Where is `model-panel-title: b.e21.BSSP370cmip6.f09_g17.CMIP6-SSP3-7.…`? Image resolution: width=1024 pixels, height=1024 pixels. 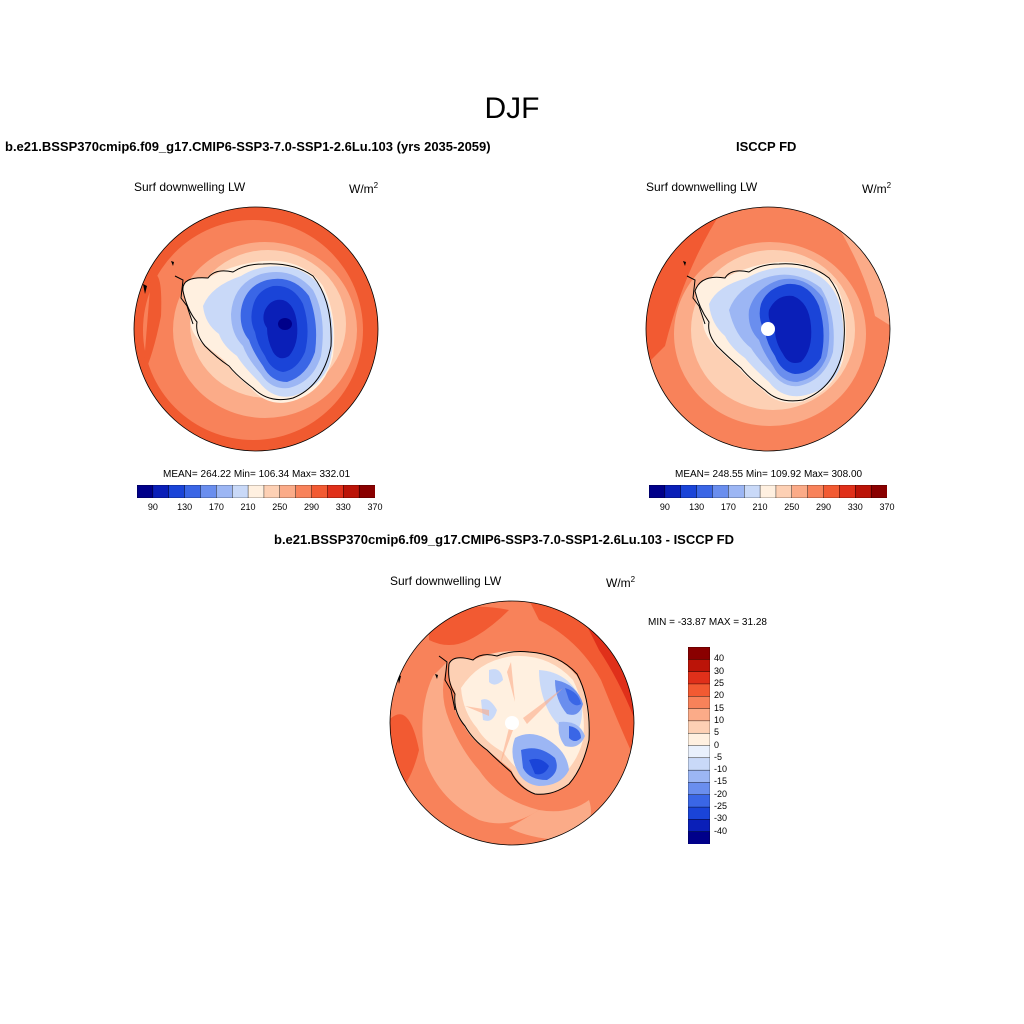
model-panel-title: b.e21.BSSP370cmip6.f09_g17.CMIP6-SSP3-7.… is located at coordinates (248, 146).